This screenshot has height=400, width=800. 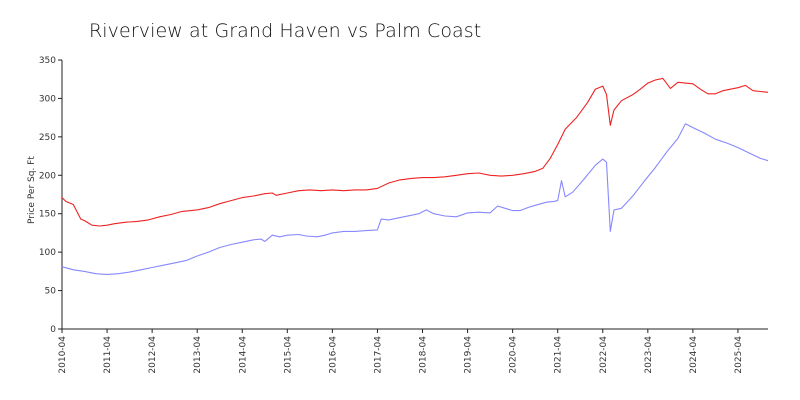 I want to click on x-tick-label: 2023-04, so click(x=649, y=355).